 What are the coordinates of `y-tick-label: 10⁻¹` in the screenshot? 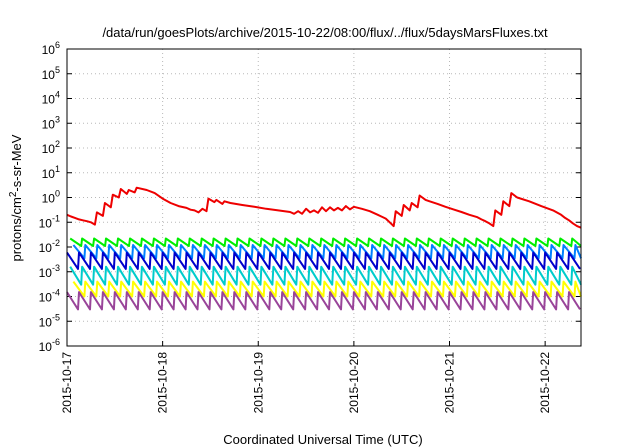 It's located at (49, 221).